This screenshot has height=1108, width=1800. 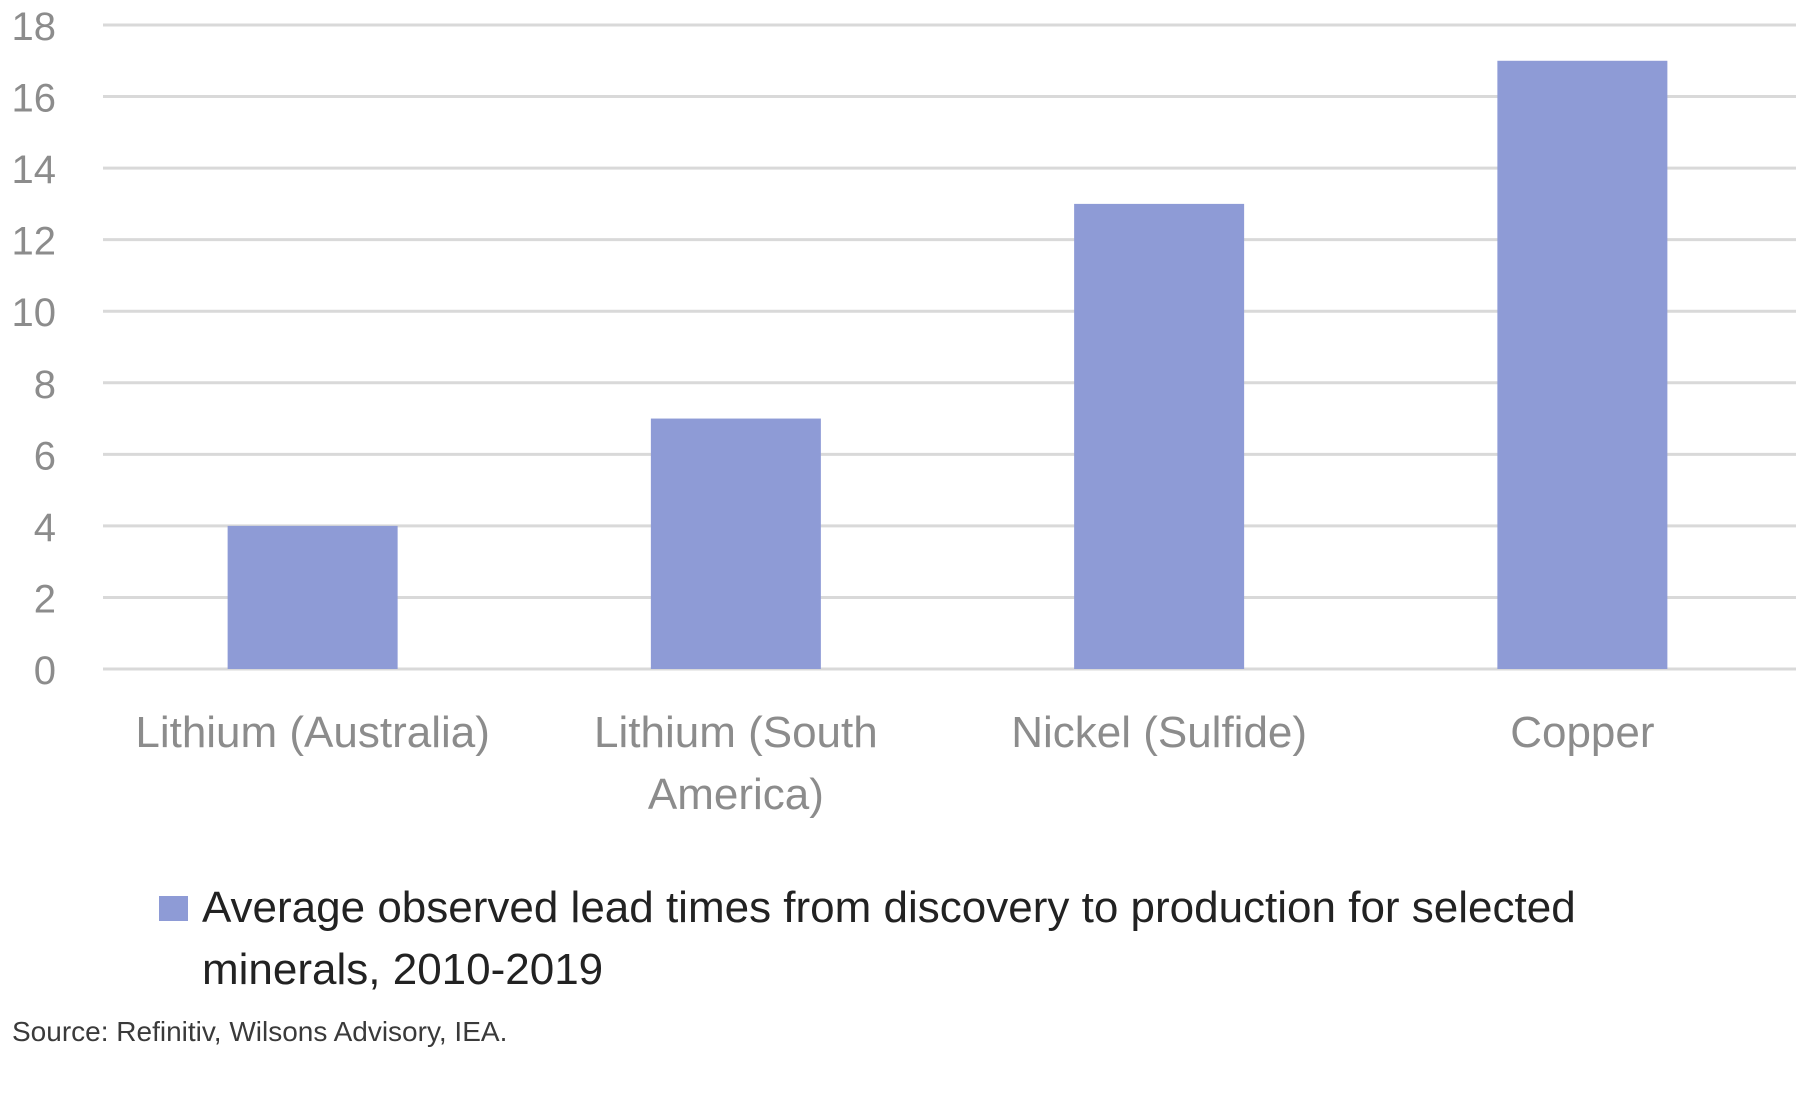 What do you see at coordinates (45, 671) in the screenshot?
I see `y-tick-label: 0` at bounding box center [45, 671].